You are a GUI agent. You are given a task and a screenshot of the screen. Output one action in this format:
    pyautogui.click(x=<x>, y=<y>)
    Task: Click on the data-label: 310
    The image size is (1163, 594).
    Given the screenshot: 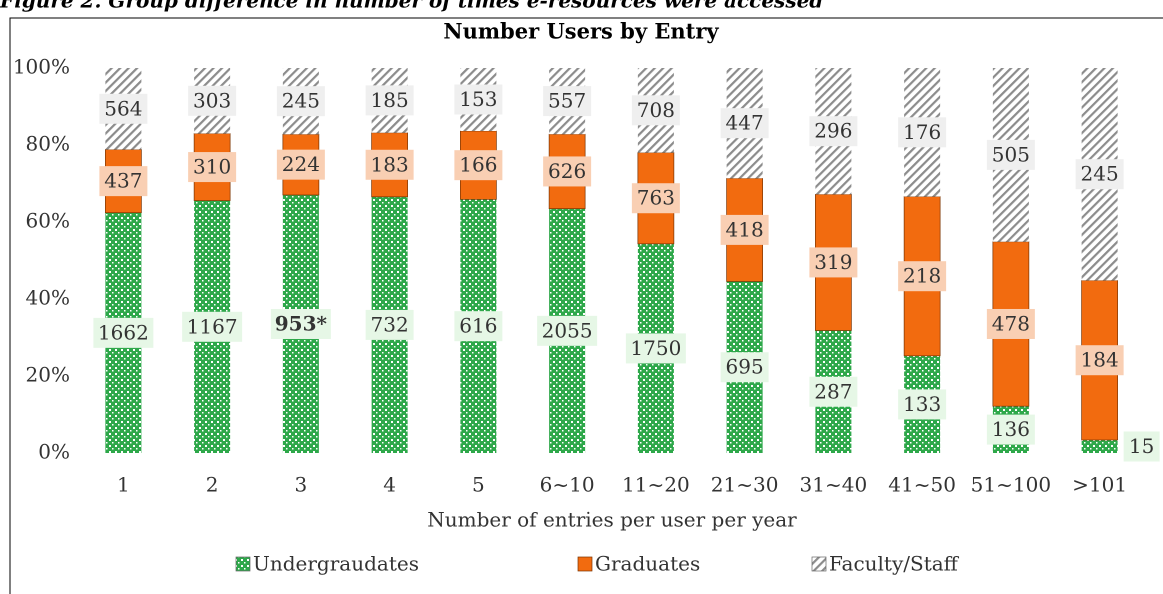 What is the action you would take?
    pyautogui.click(x=212, y=167)
    